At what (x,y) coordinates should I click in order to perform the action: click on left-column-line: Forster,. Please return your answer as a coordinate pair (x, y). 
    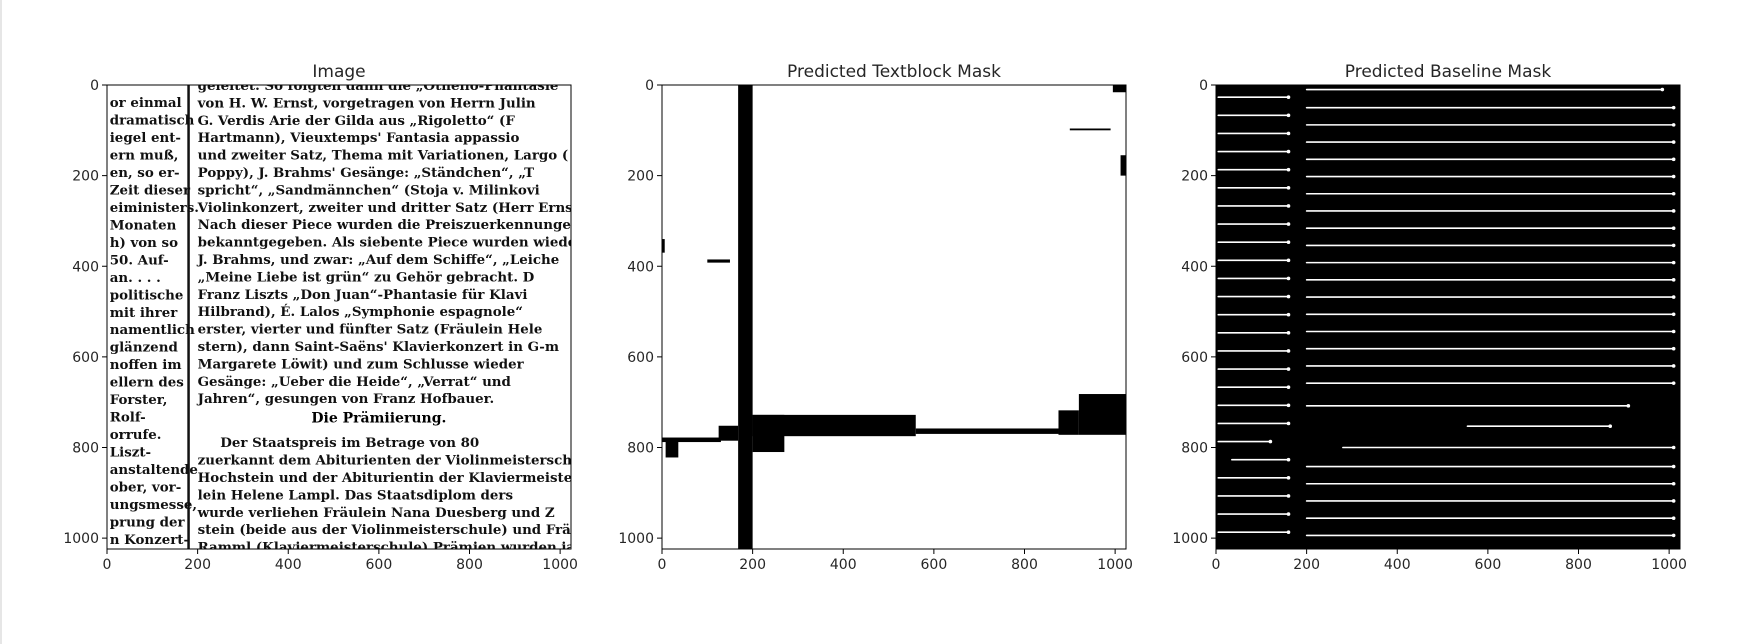
    Looking at the image, I should click on (139, 400).